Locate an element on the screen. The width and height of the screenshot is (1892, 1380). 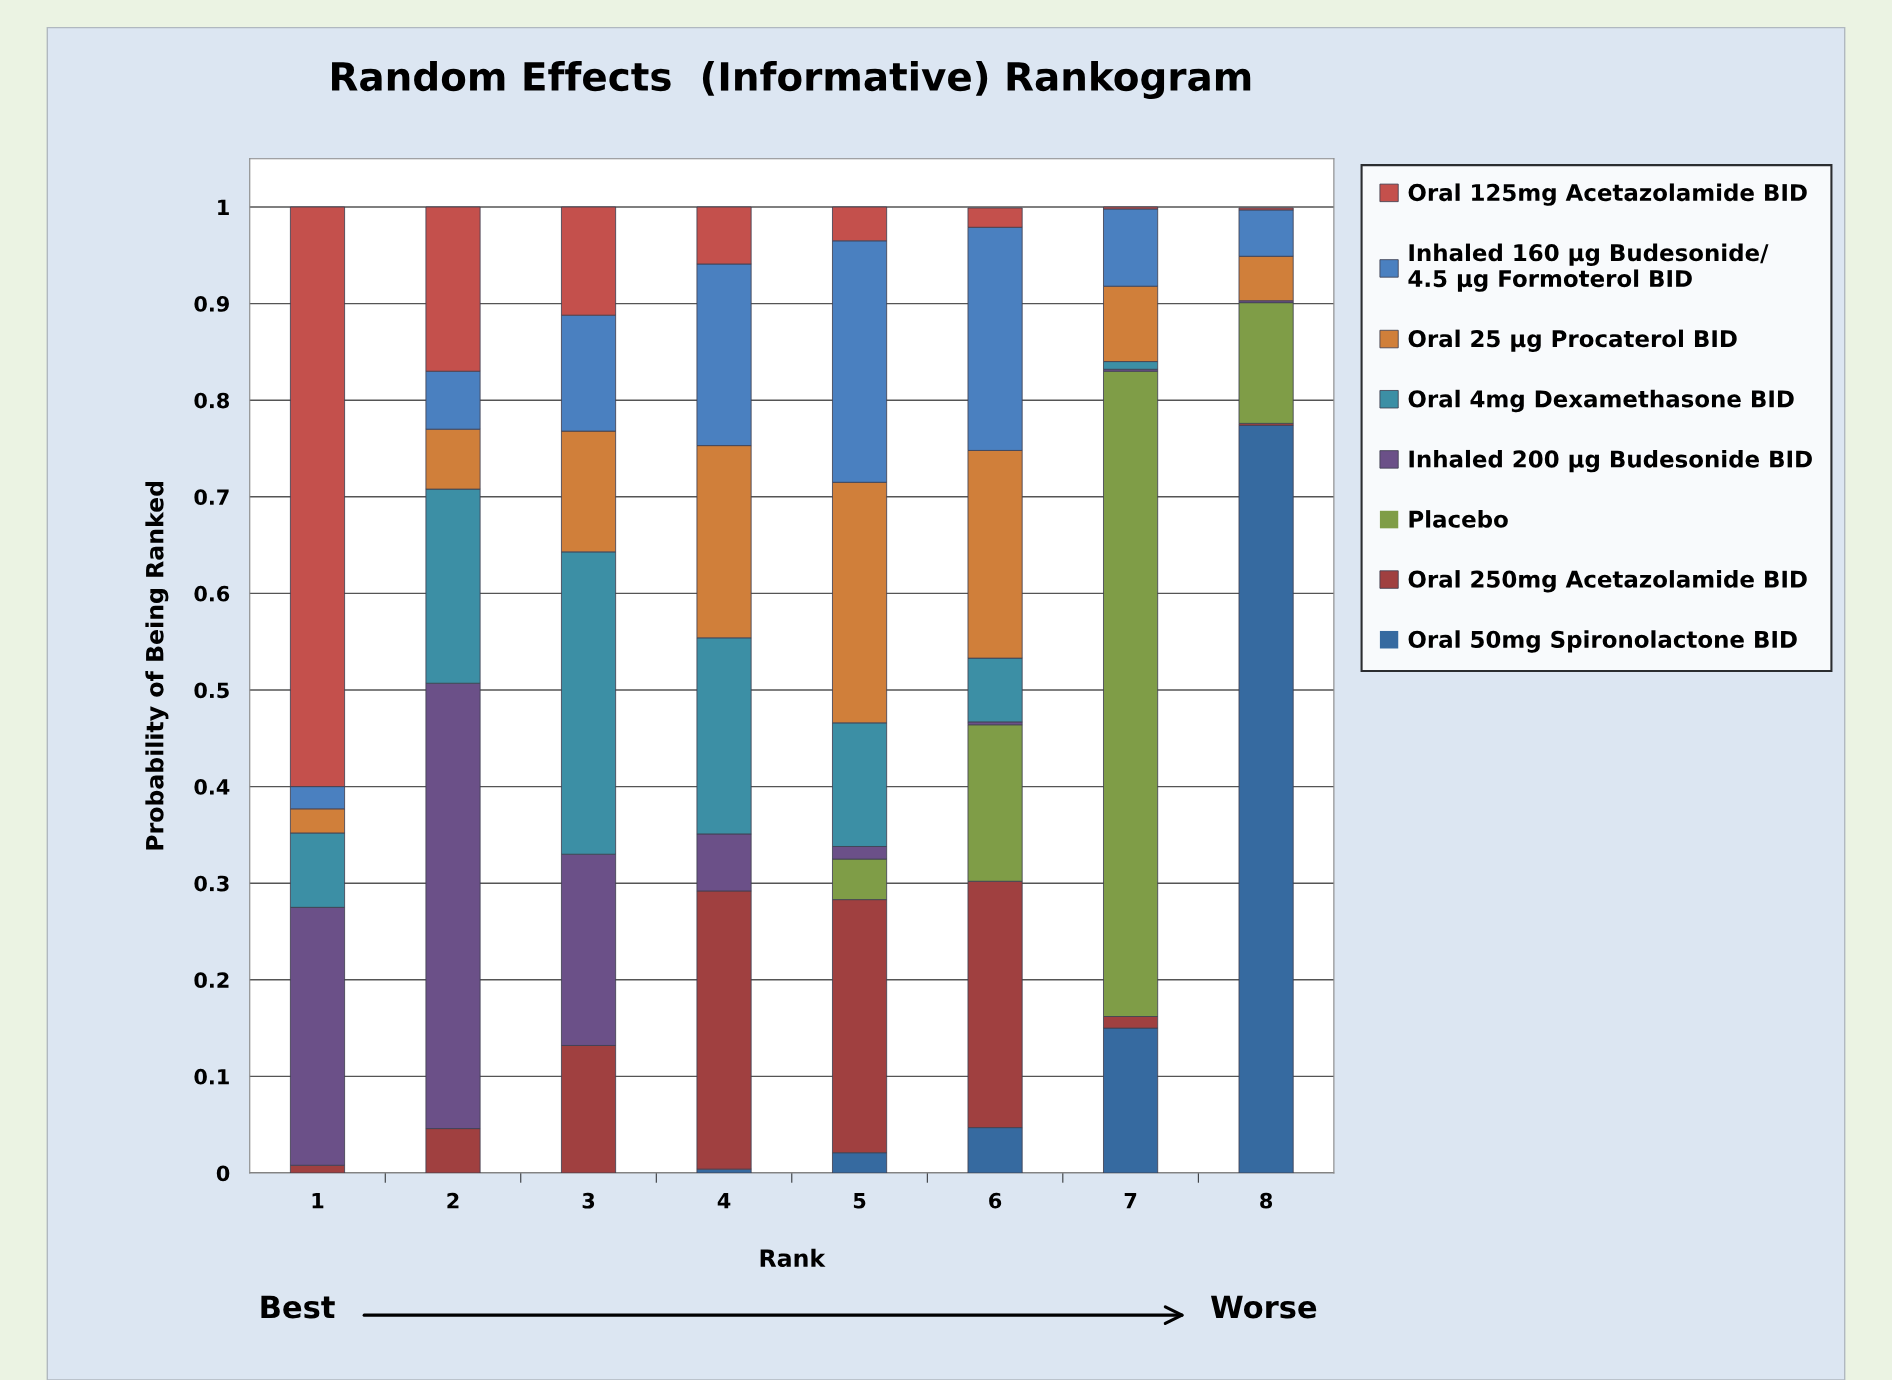
x-tick-label: 2 is located at coordinates (453, 1200).